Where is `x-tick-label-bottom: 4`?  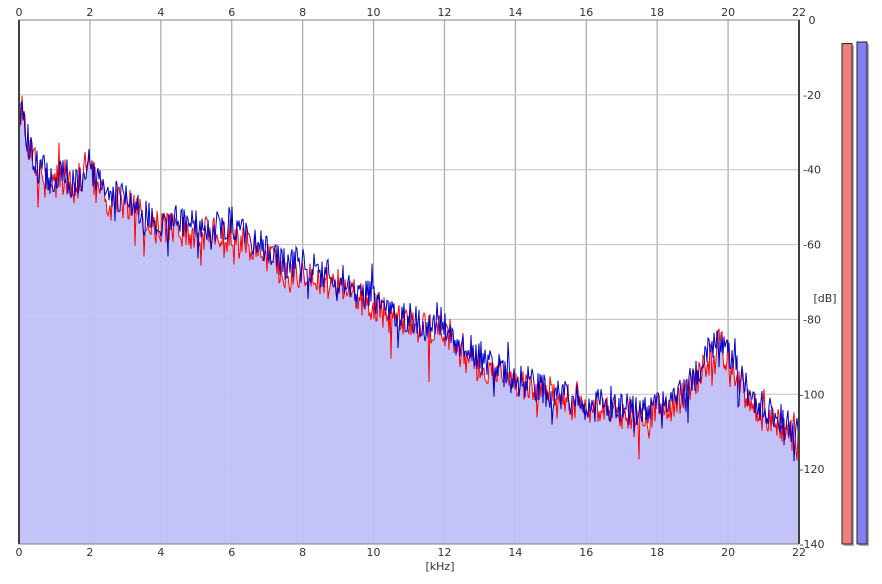
x-tick-label-bottom: 4 is located at coordinates (160, 552).